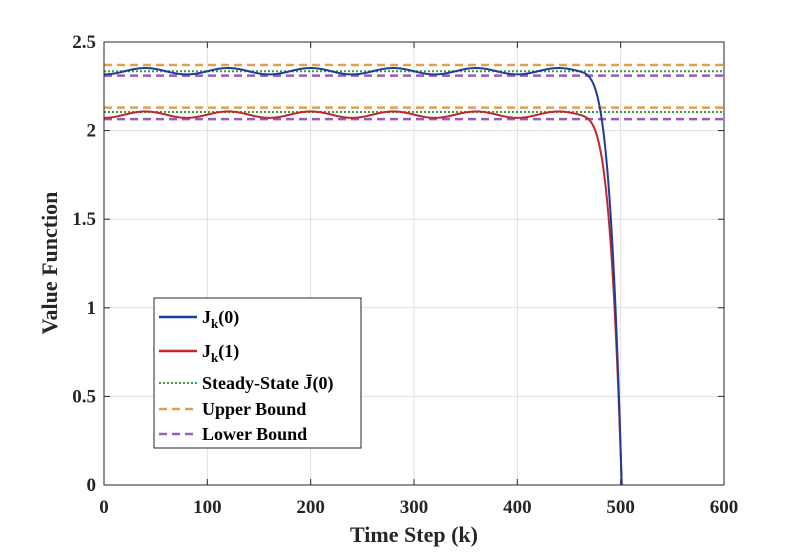 This screenshot has height=555, width=800. What do you see at coordinates (414, 507) in the screenshot?
I see `x-tick-label: 300` at bounding box center [414, 507].